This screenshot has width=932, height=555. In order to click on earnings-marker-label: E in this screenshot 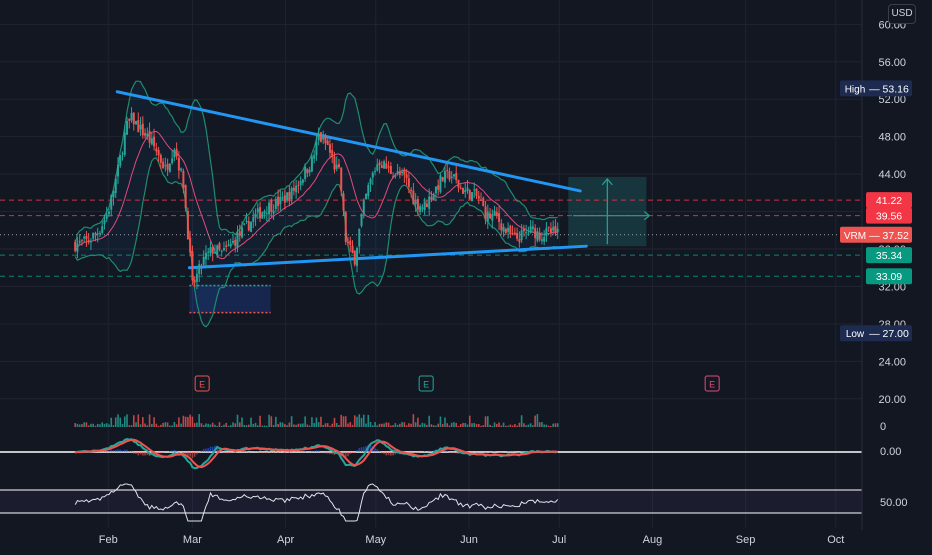, I will do `click(202, 385)`.